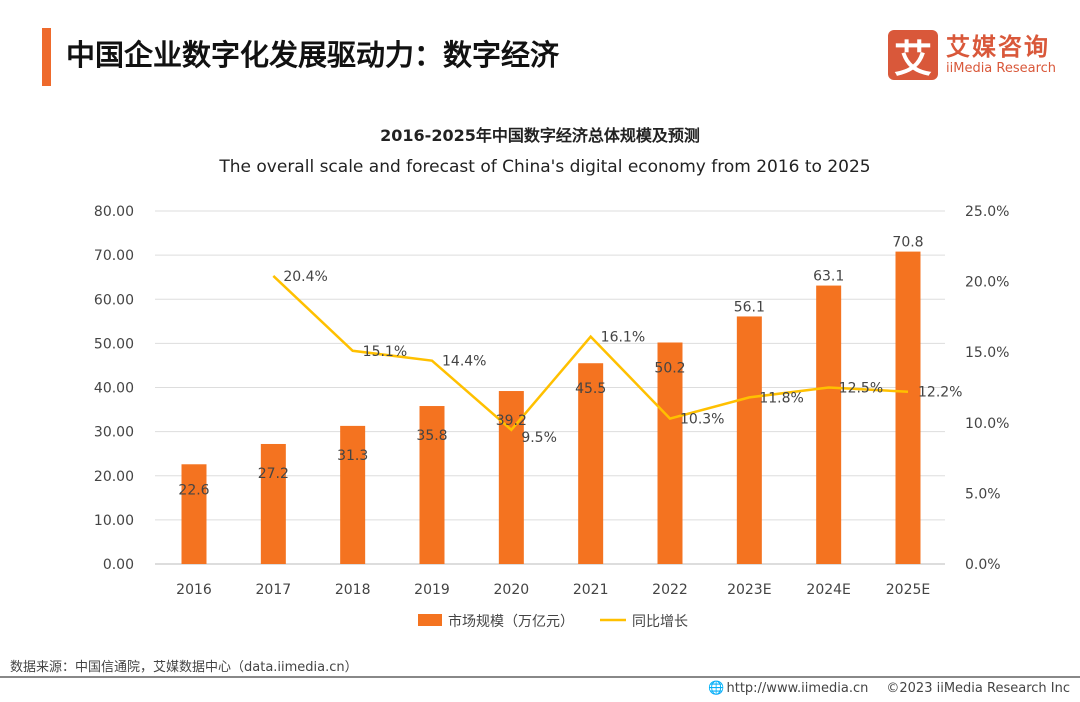 This screenshot has height=702, width=1080. What do you see at coordinates (353, 590) in the screenshot?
I see `x-tick-label: 2018` at bounding box center [353, 590].